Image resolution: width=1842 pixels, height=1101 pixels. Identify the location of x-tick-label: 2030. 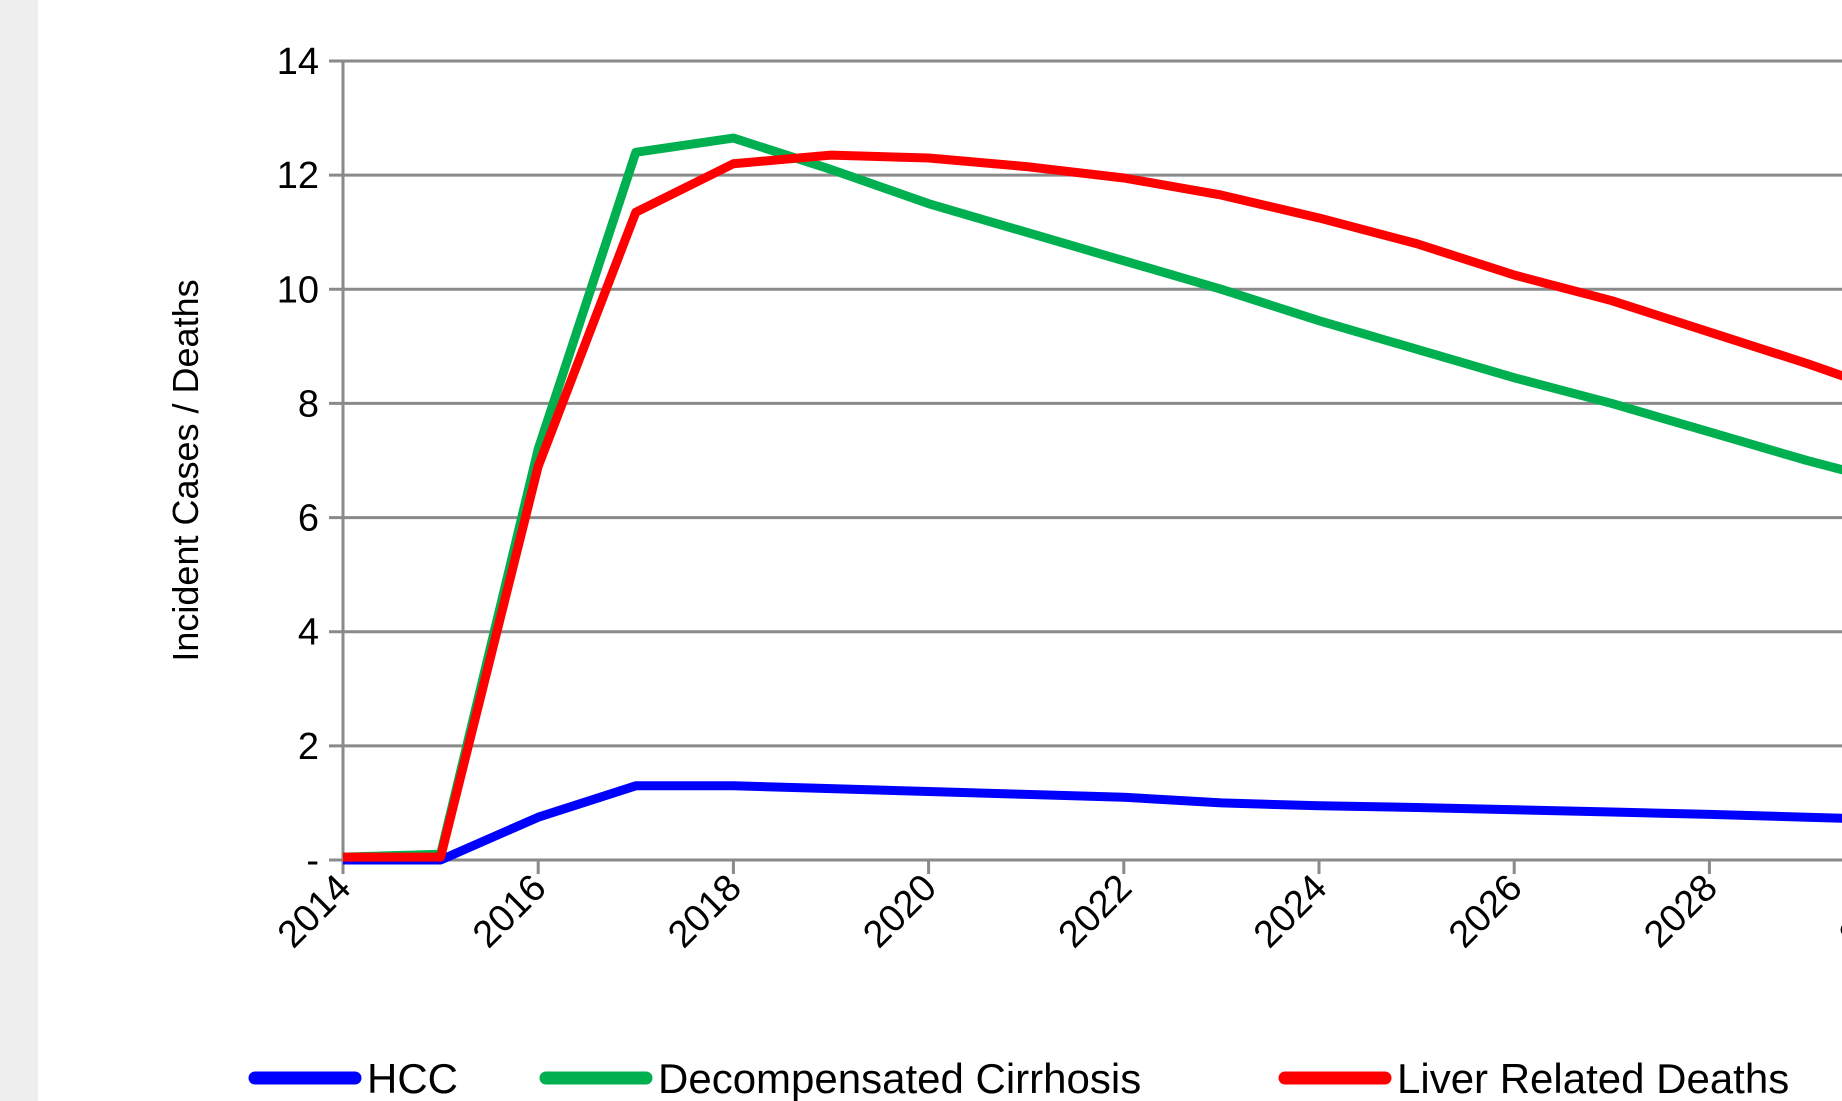
(1836, 911).